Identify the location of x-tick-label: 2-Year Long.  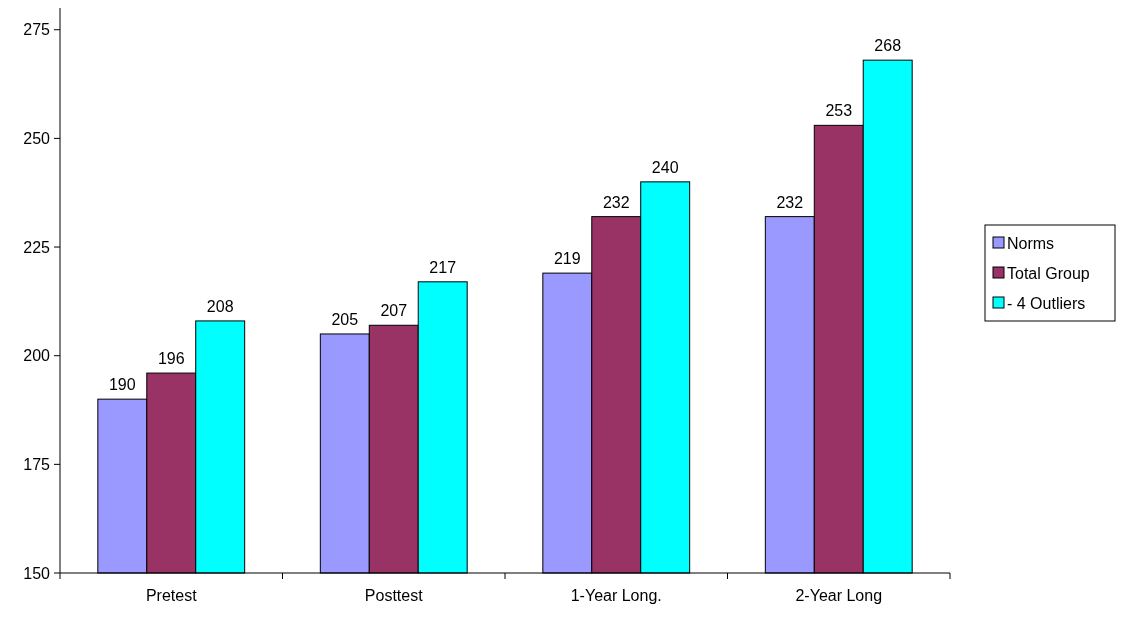
(839, 595).